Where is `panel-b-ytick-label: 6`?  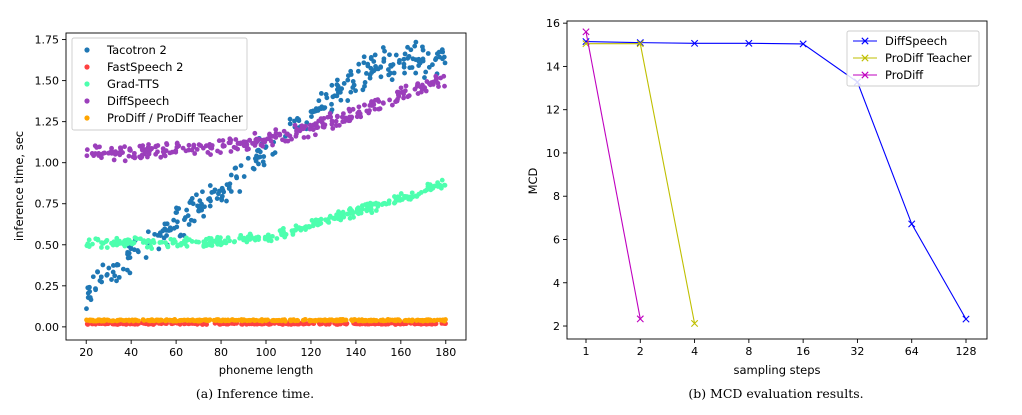
panel-b-ytick-label: 6 is located at coordinates (556, 239).